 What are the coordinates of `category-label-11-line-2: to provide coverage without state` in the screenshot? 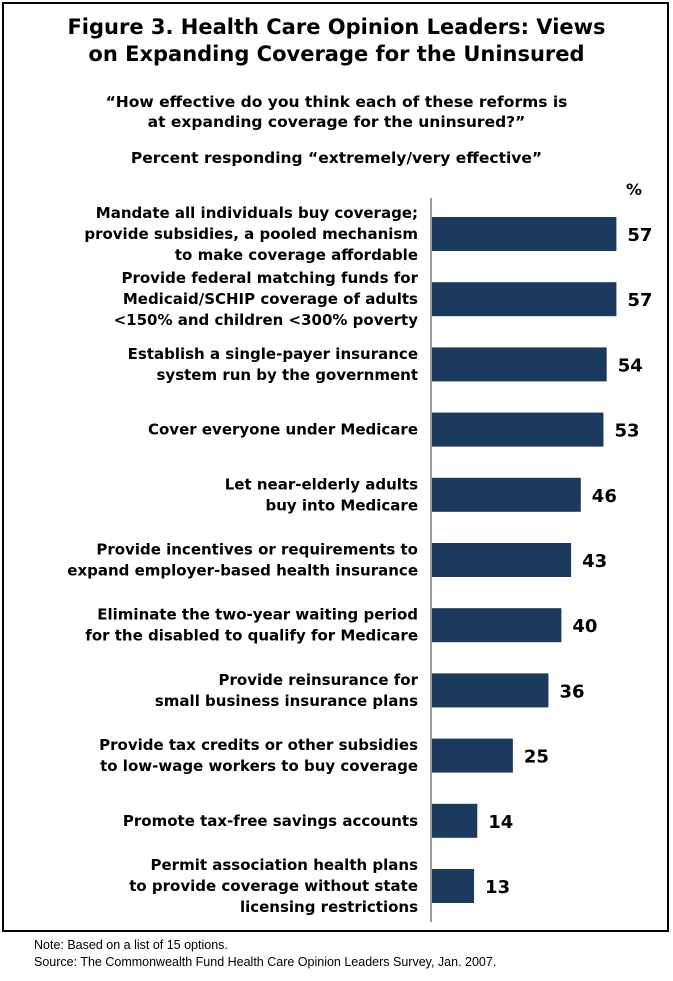 It's located at (273, 886).